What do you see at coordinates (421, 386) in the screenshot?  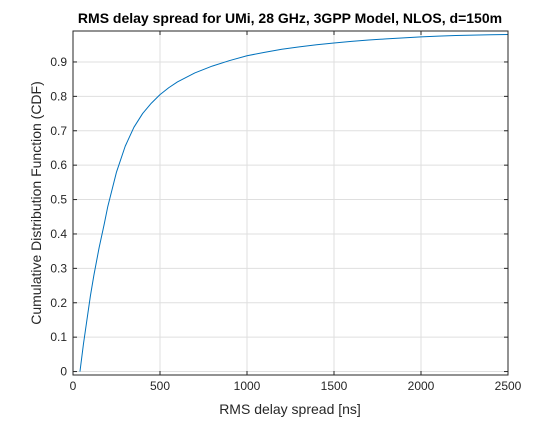 I see `x-tick-label: 2000` at bounding box center [421, 386].